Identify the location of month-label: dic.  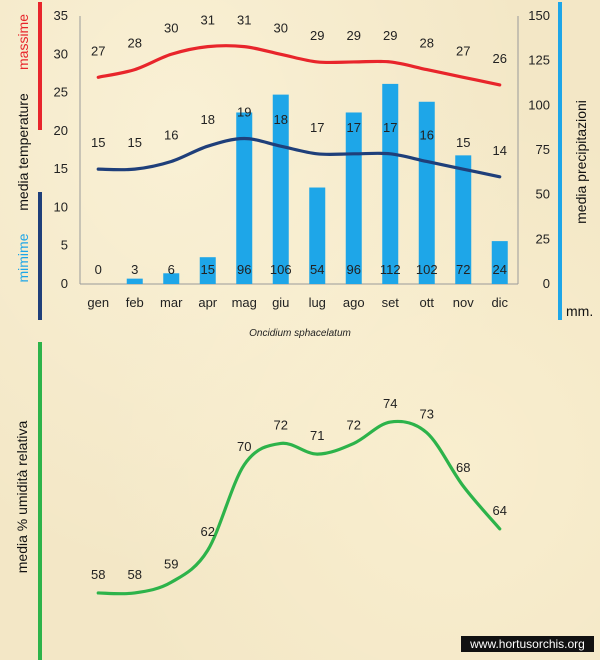
(499, 302).